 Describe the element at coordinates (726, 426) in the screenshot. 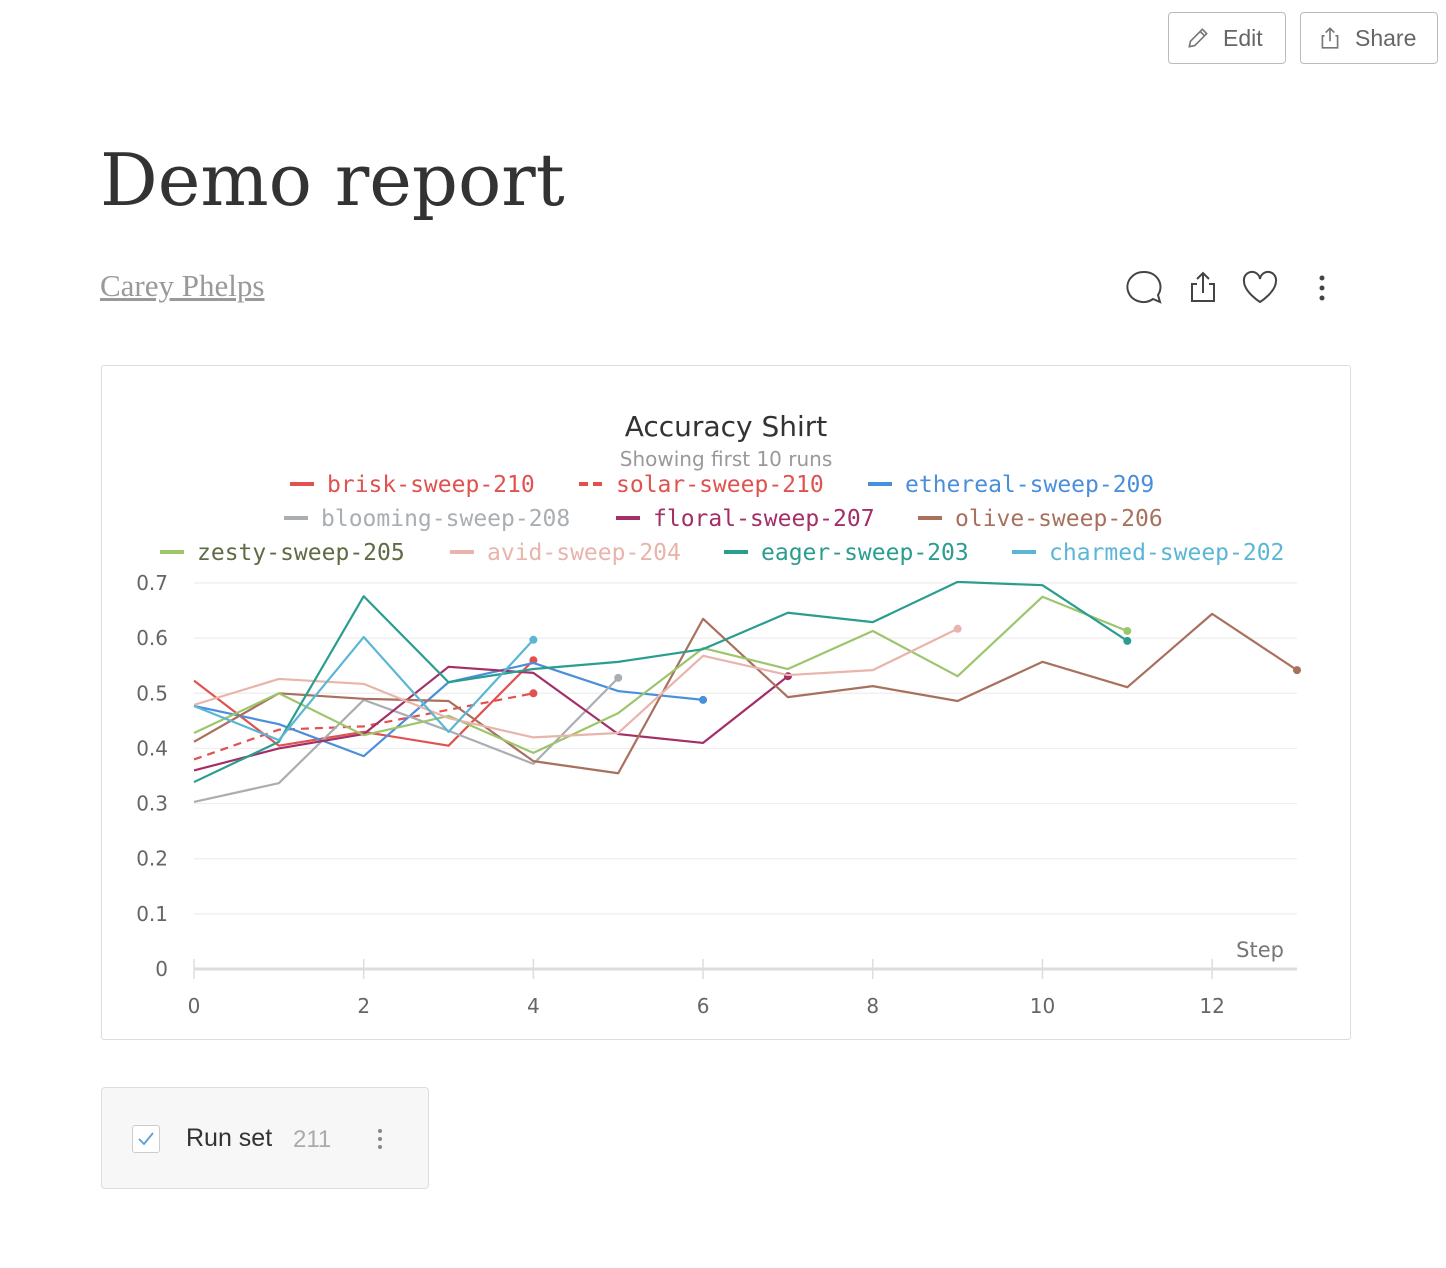

I see `chart-title: Accuracy Shirt` at that location.